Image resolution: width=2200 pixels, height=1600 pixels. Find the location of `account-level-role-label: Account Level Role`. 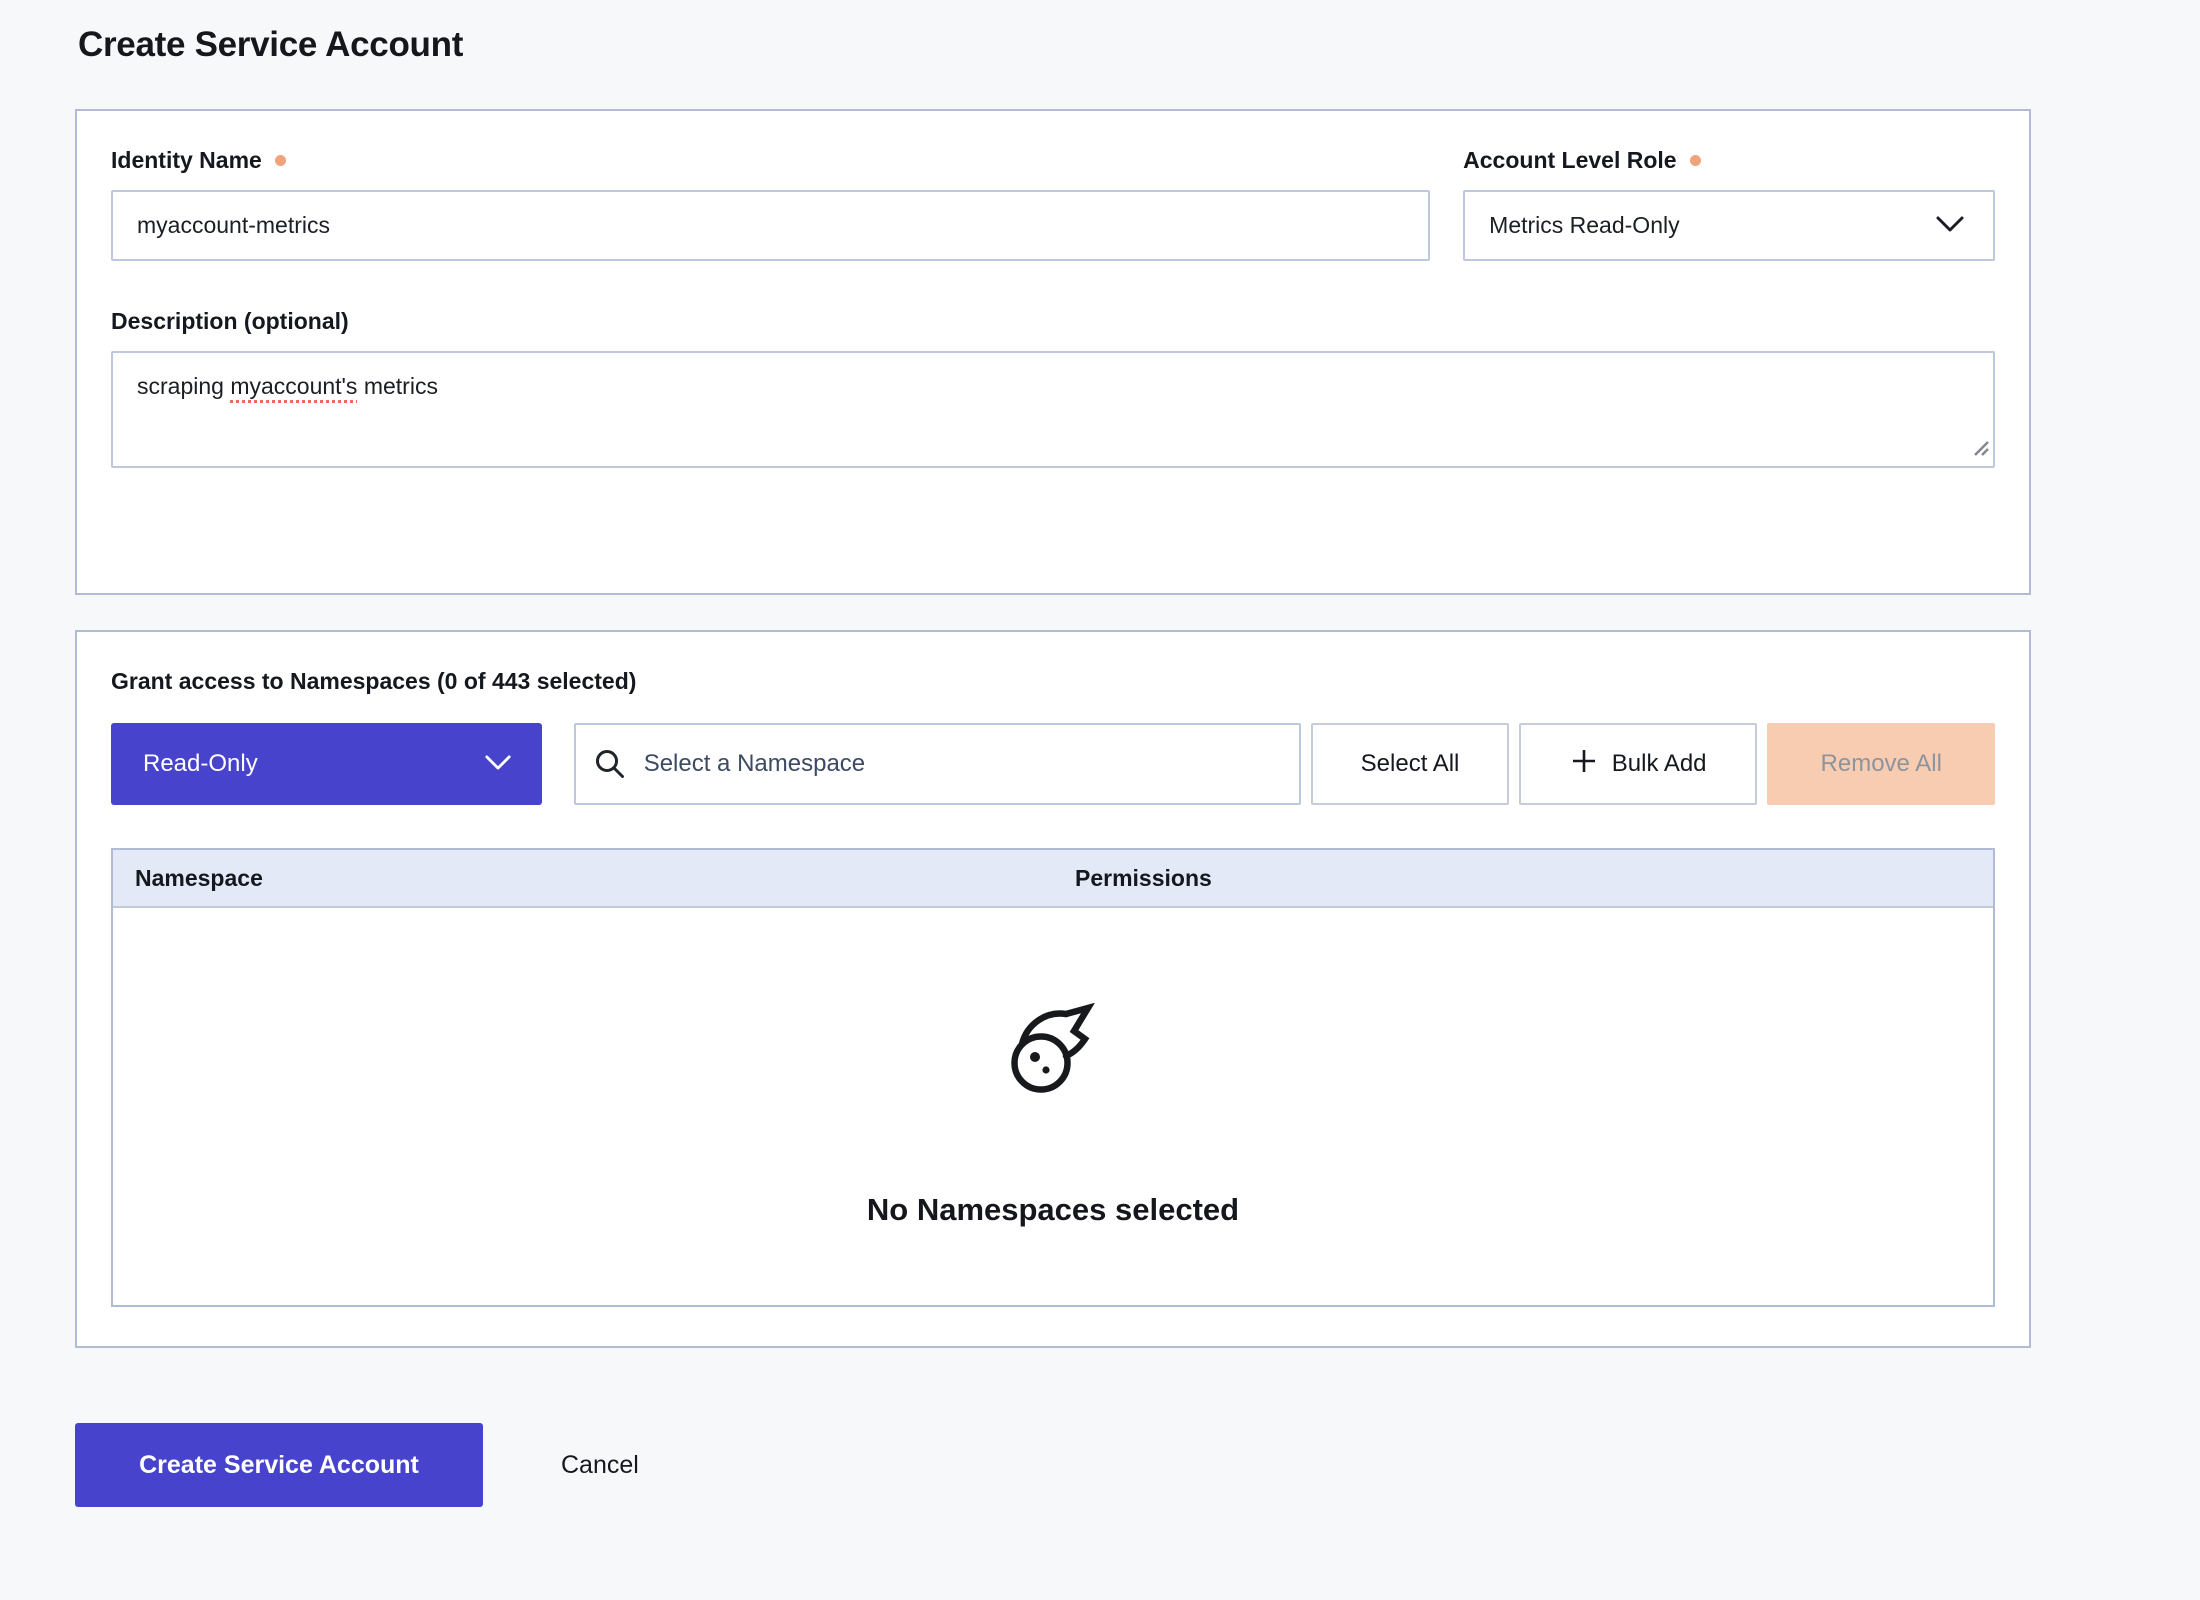

account-level-role-label: Account Level Role is located at coordinates (1729, 160).